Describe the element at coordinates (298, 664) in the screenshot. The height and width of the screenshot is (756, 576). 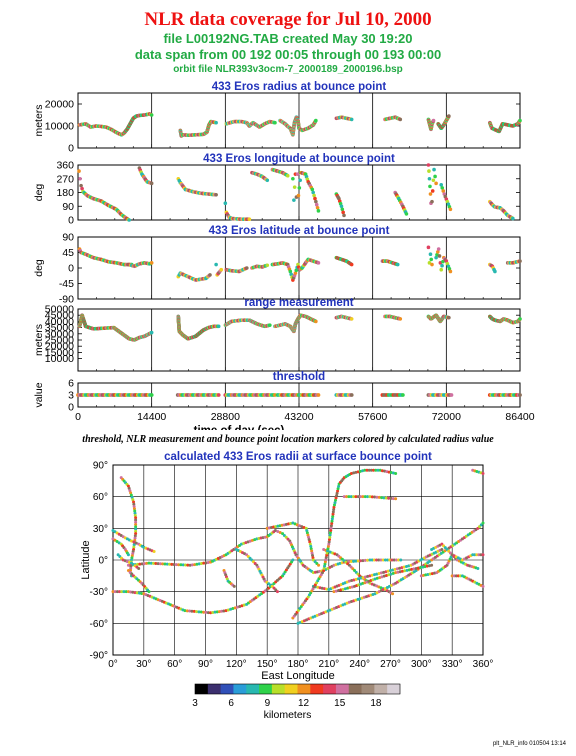
I see `x-tick-label: 180°` at that location.